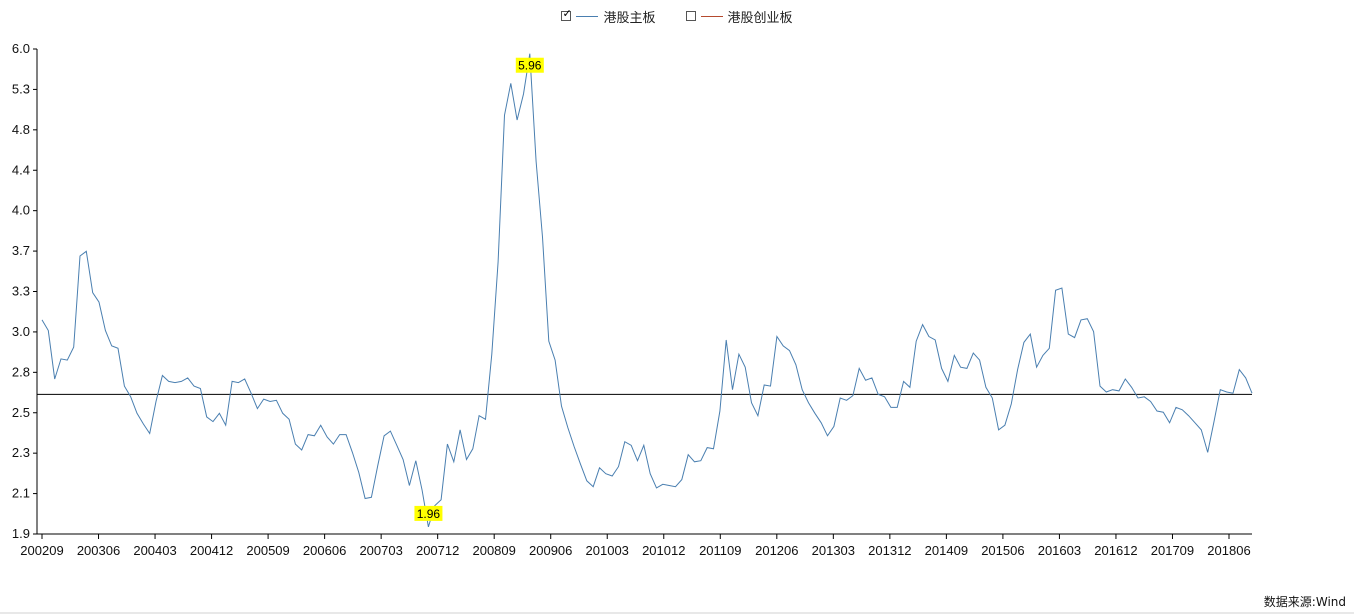 The width and height of the screenshot is (1354, 614). What do you see at coordinates (1059, 550) in the screenshot?
I see `x-tick-label: 201603` at bounding box center [1059, 550].